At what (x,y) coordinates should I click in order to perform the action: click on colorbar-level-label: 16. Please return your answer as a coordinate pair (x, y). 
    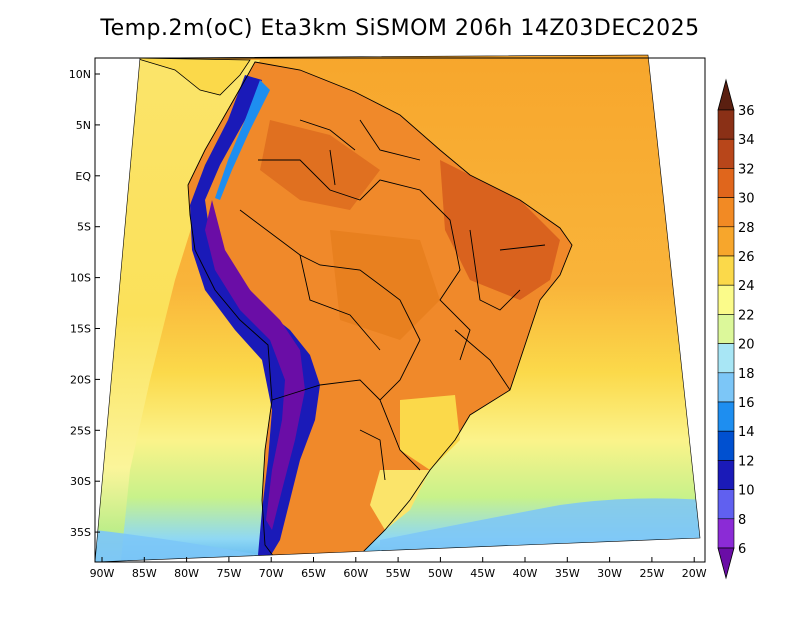
    Looking at the image, I should click on (746, 403).